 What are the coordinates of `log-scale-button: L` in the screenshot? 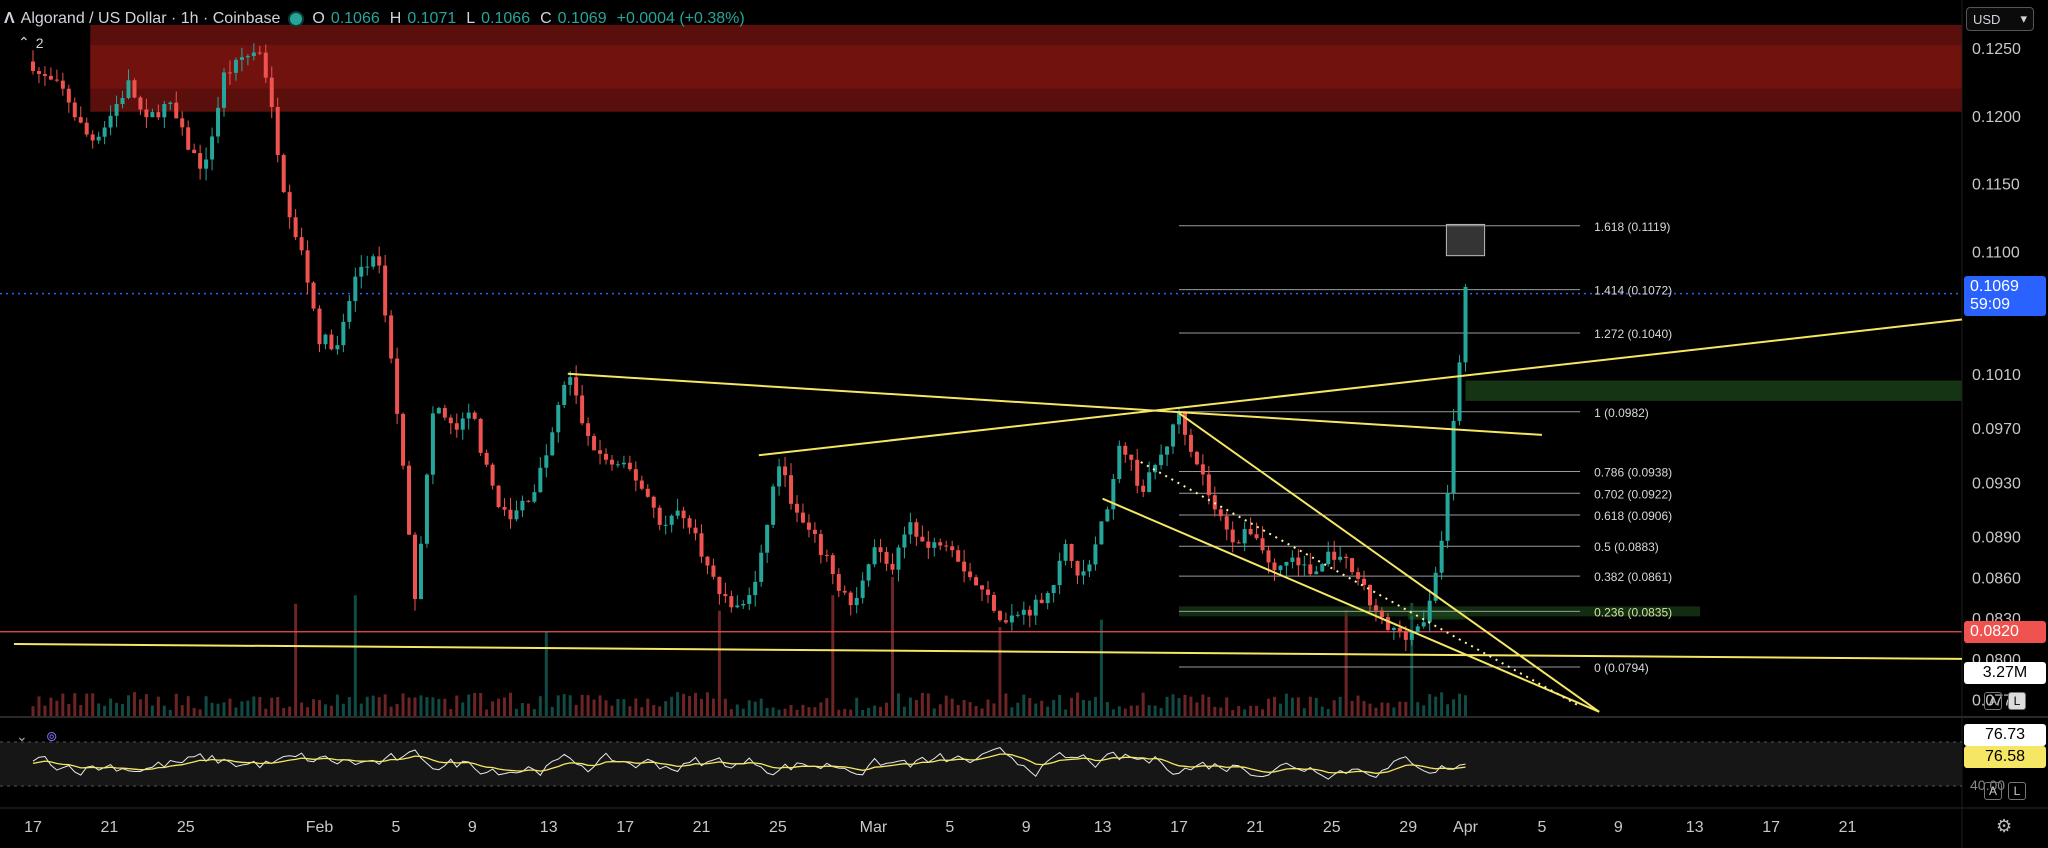 It's located at (2017, 701).